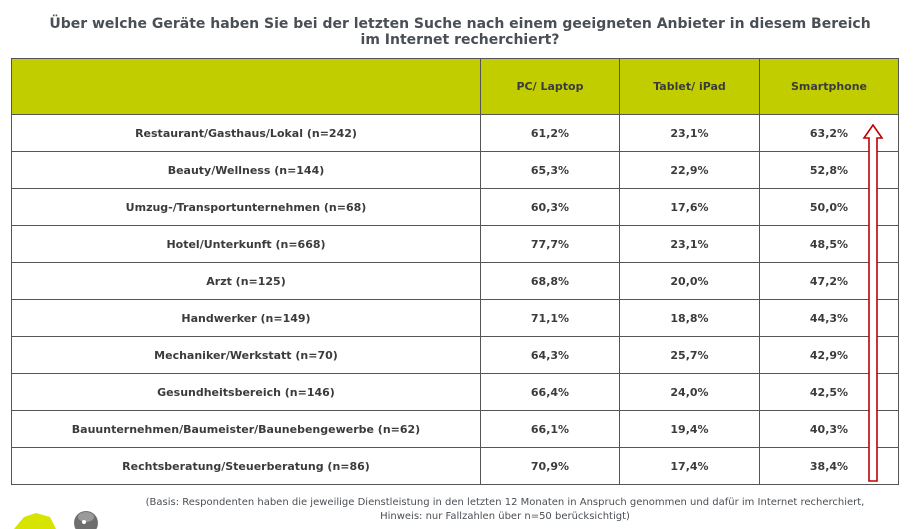 The image size is (913, 529). I want to click on cell-category: Arzt (n=125), so click(246, 281).